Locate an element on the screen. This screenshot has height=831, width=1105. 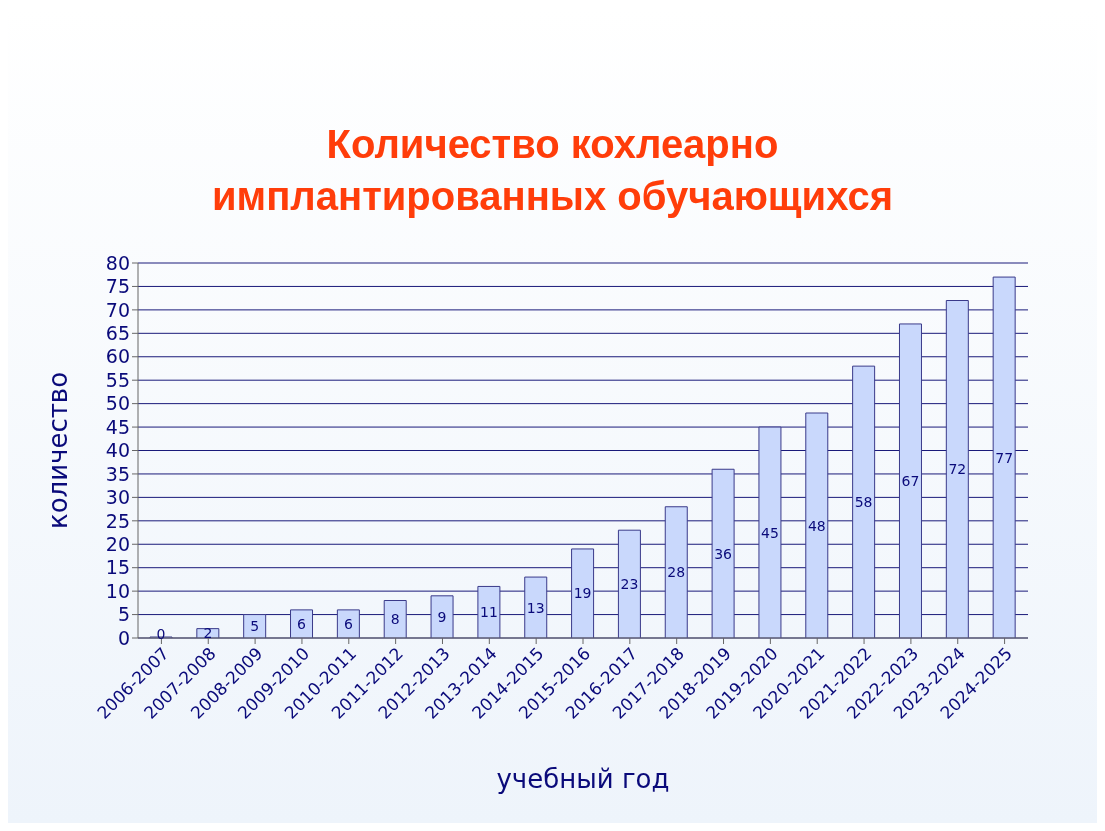
y-tick-label: 75 is located at coordinates (117, 286).